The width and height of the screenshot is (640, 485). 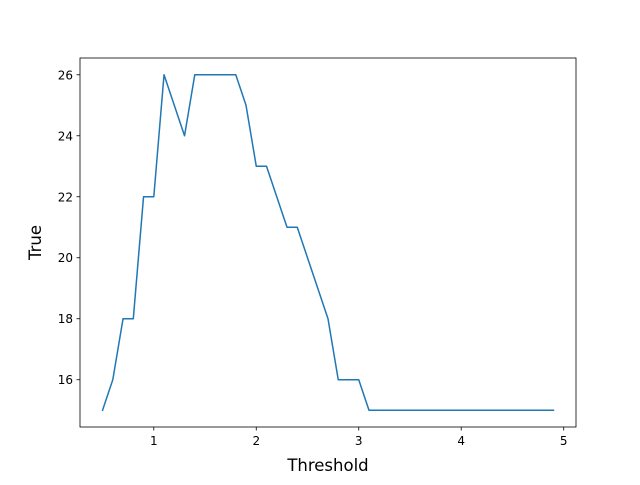 I want to click on y-tick-label: 18, so click(x=65, y=319).